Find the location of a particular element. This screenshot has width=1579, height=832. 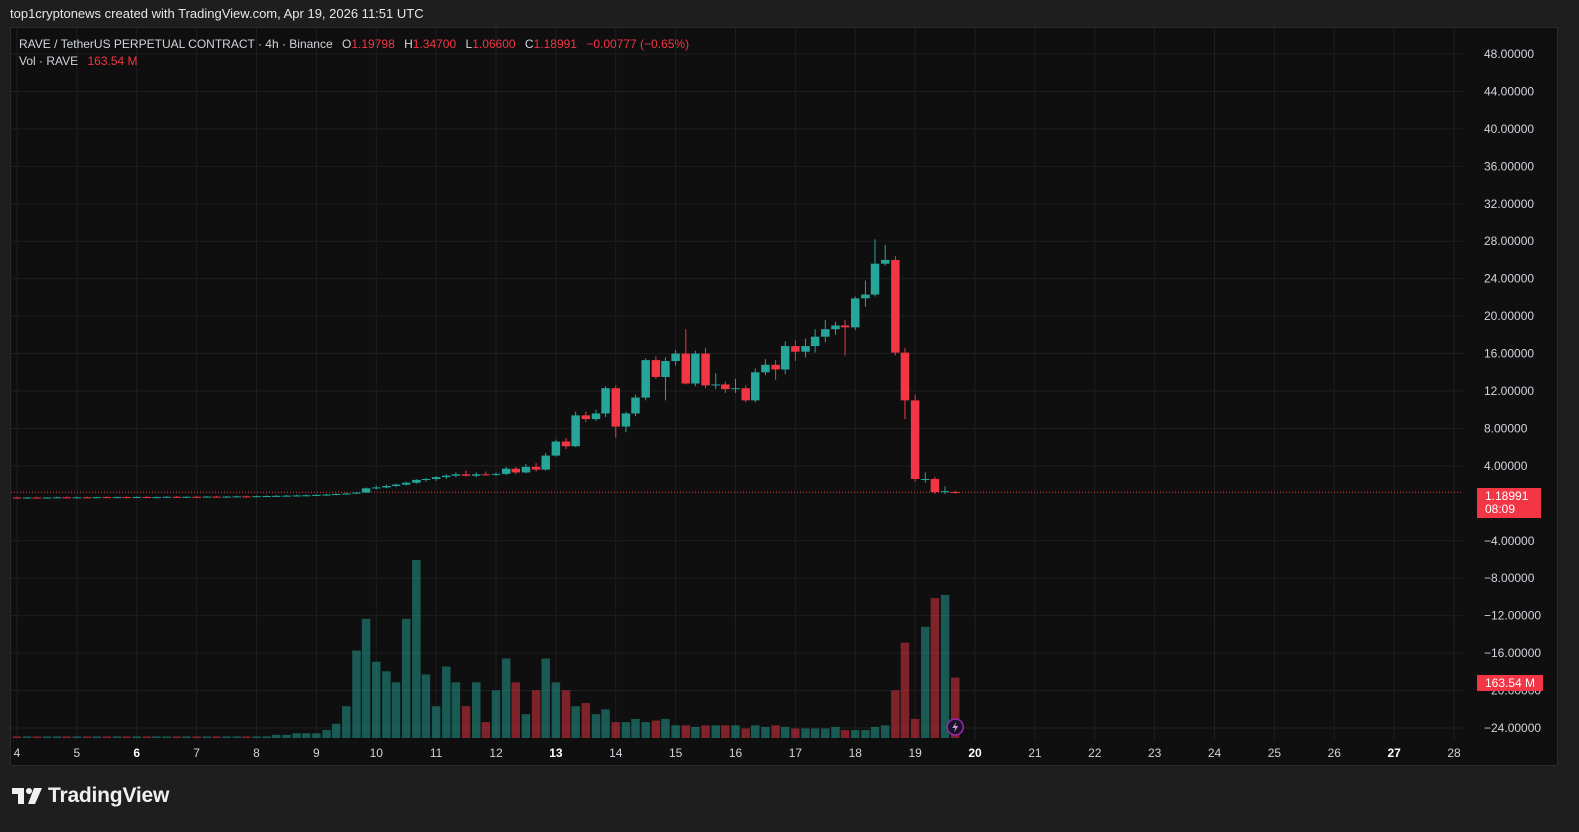

y-tick-label: 44.00000 is located at coordinates (1509, 91).